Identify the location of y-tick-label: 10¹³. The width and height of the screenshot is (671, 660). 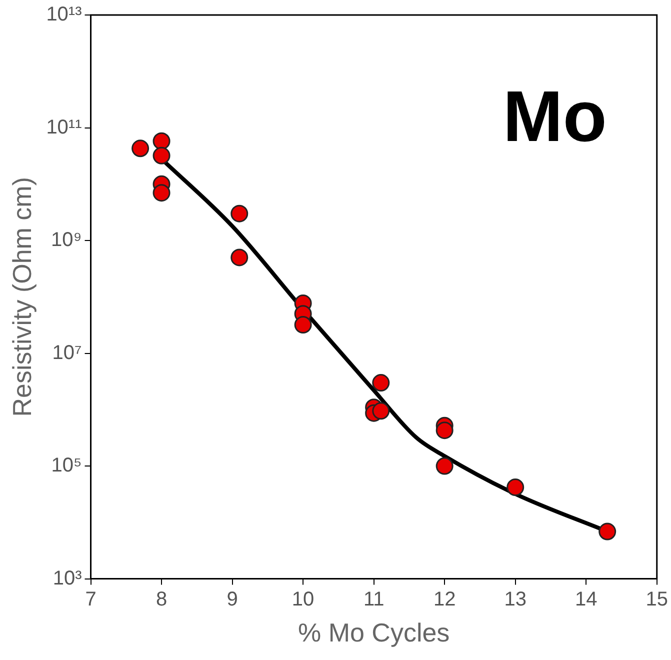
(64, 15).